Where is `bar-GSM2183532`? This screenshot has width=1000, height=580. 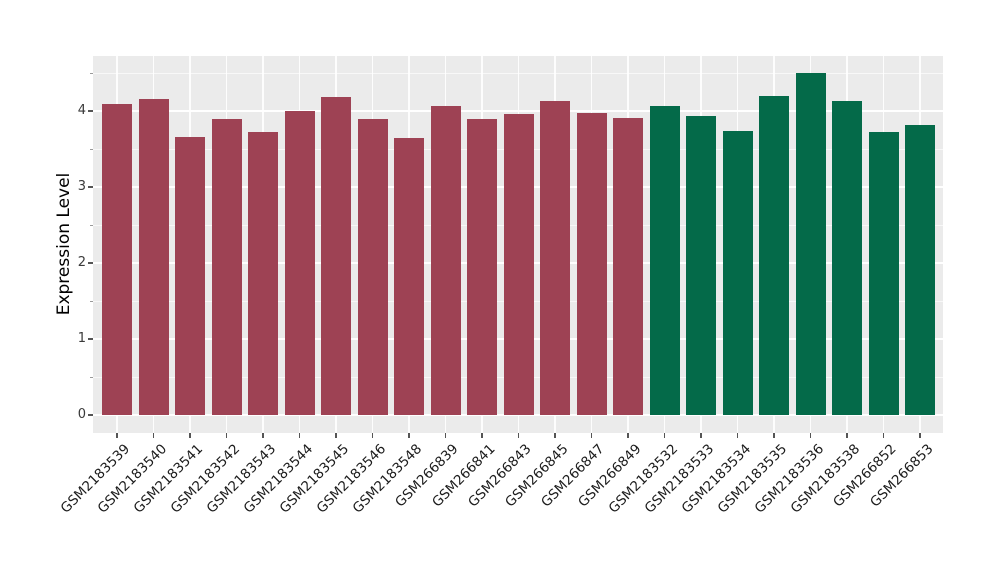 bar-GSM2183532 is located at coordinates (664, 260).